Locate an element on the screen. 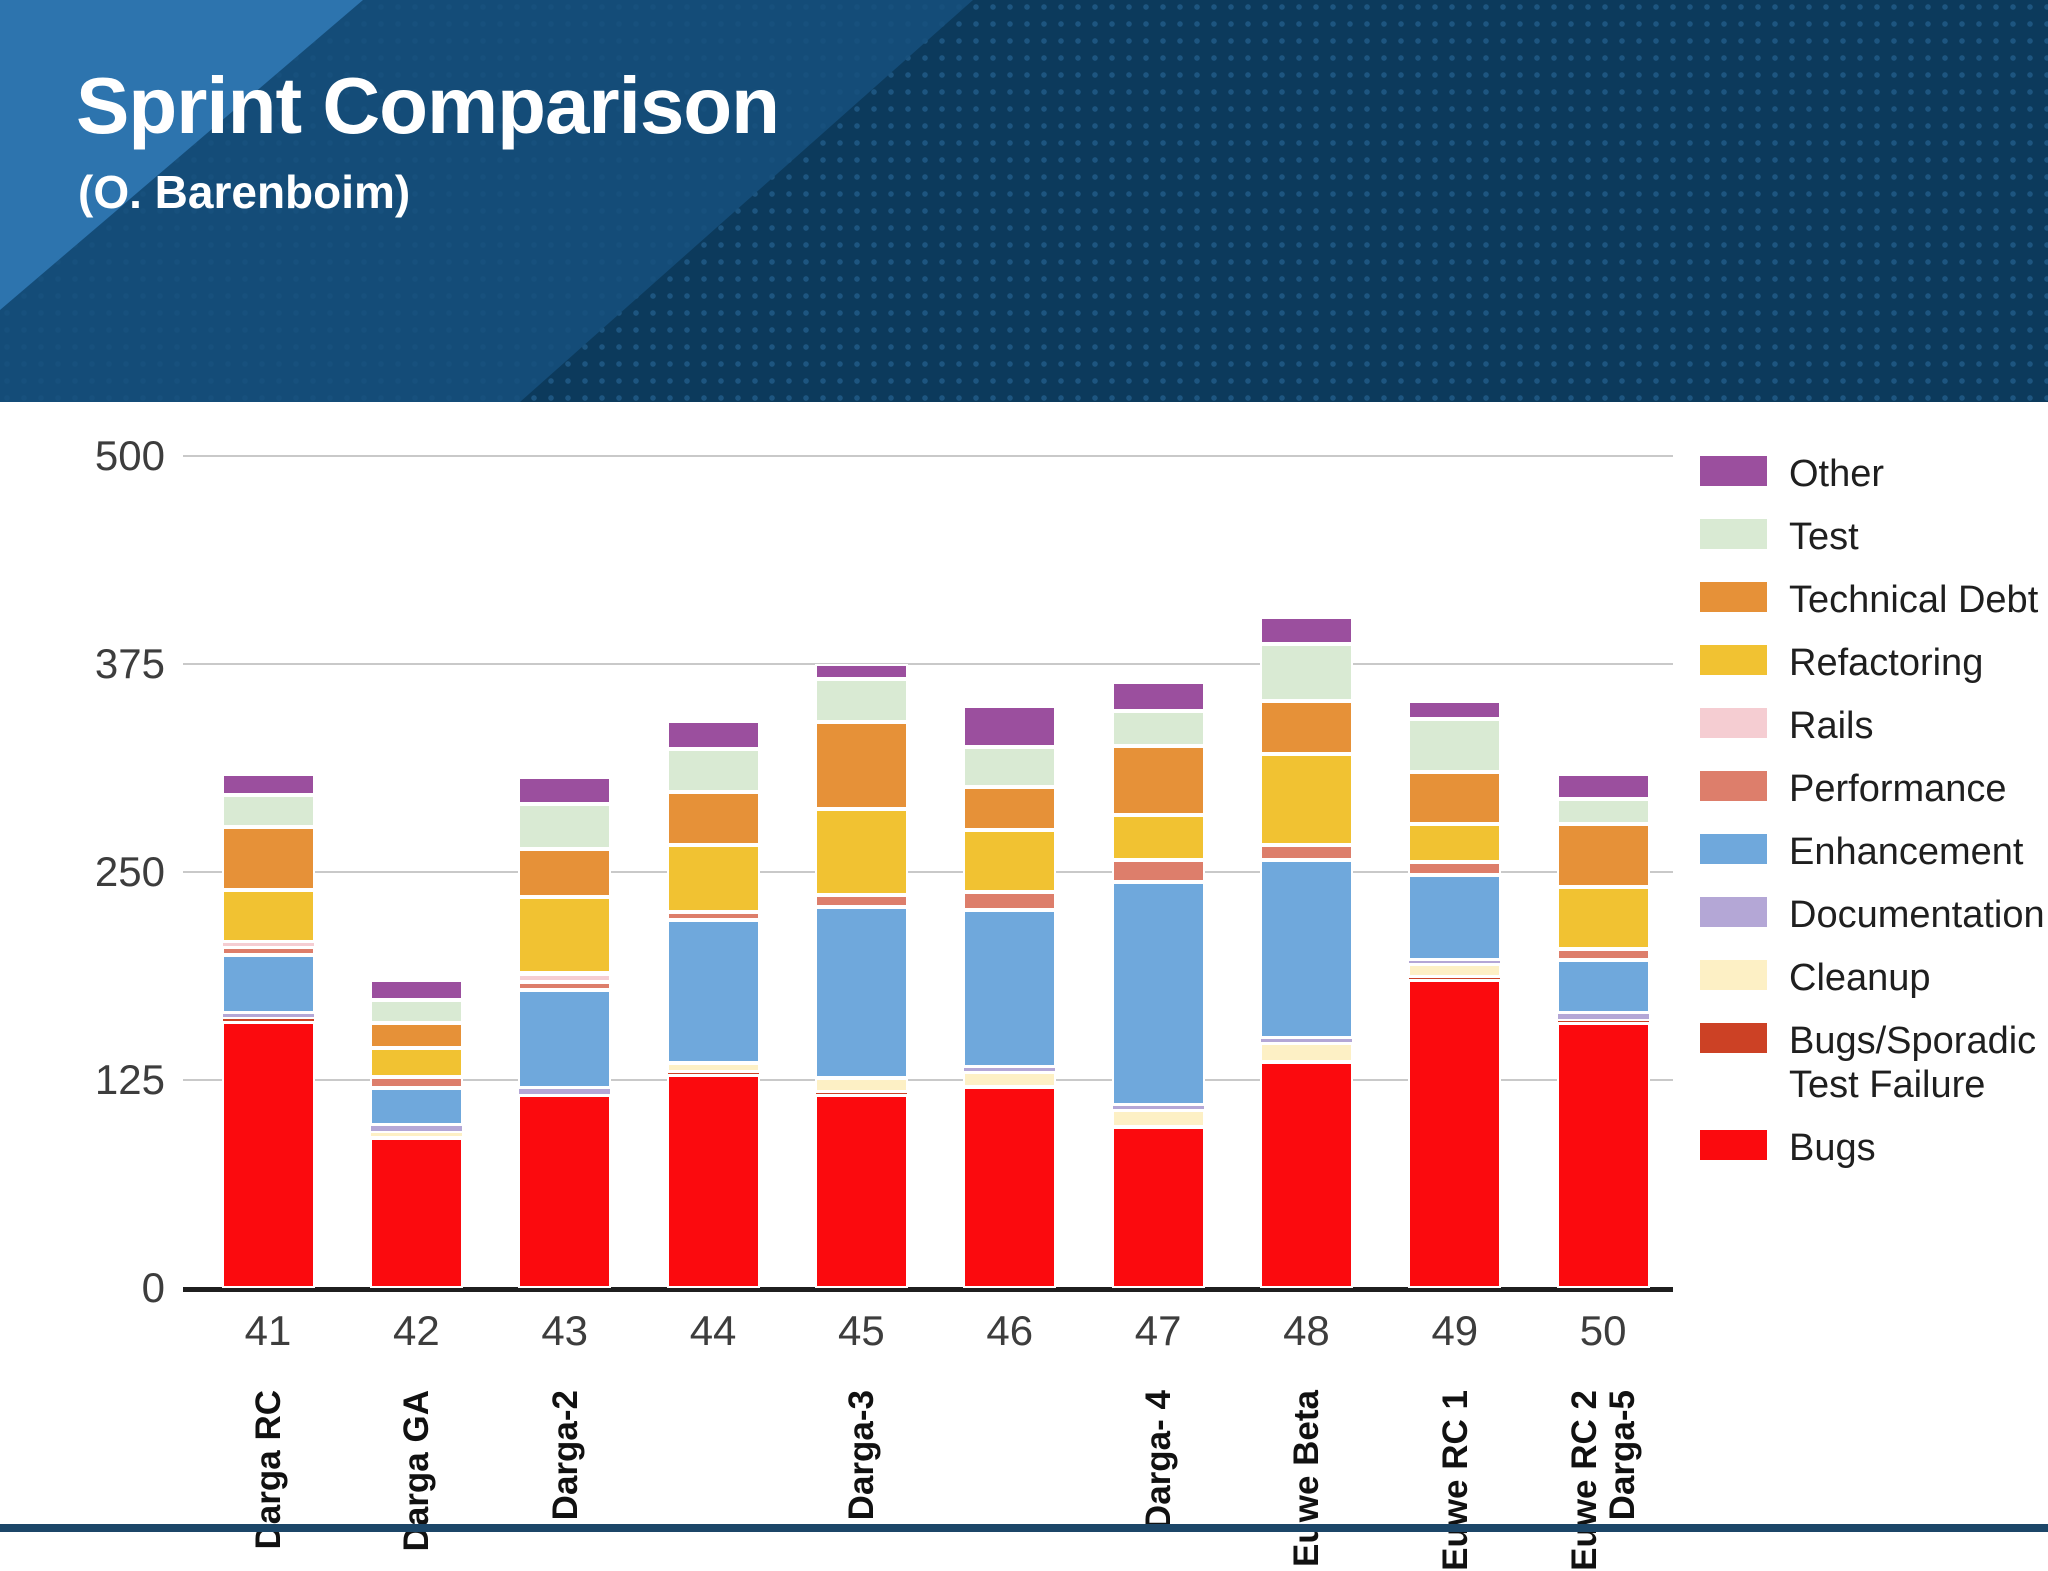 The height and width of the screenshot is (1571, 2048). legend-label: Other is located at coordinates (1837, 474).